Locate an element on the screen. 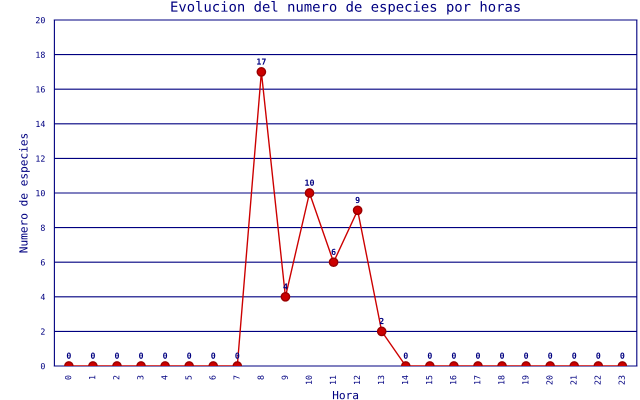  x-tick-label: 21 is located at coordinates (573, 380).